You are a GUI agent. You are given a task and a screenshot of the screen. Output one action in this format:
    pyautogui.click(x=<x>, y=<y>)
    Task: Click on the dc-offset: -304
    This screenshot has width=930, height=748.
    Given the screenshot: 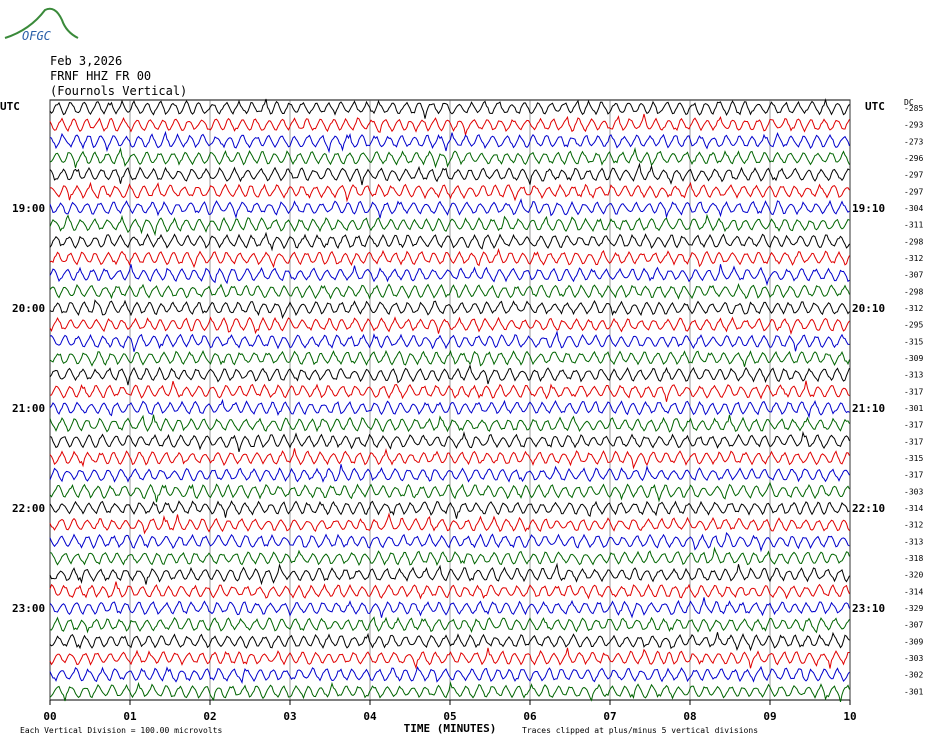 What is the action you would take?
    pyautogui.click(x=913, y=208)
    